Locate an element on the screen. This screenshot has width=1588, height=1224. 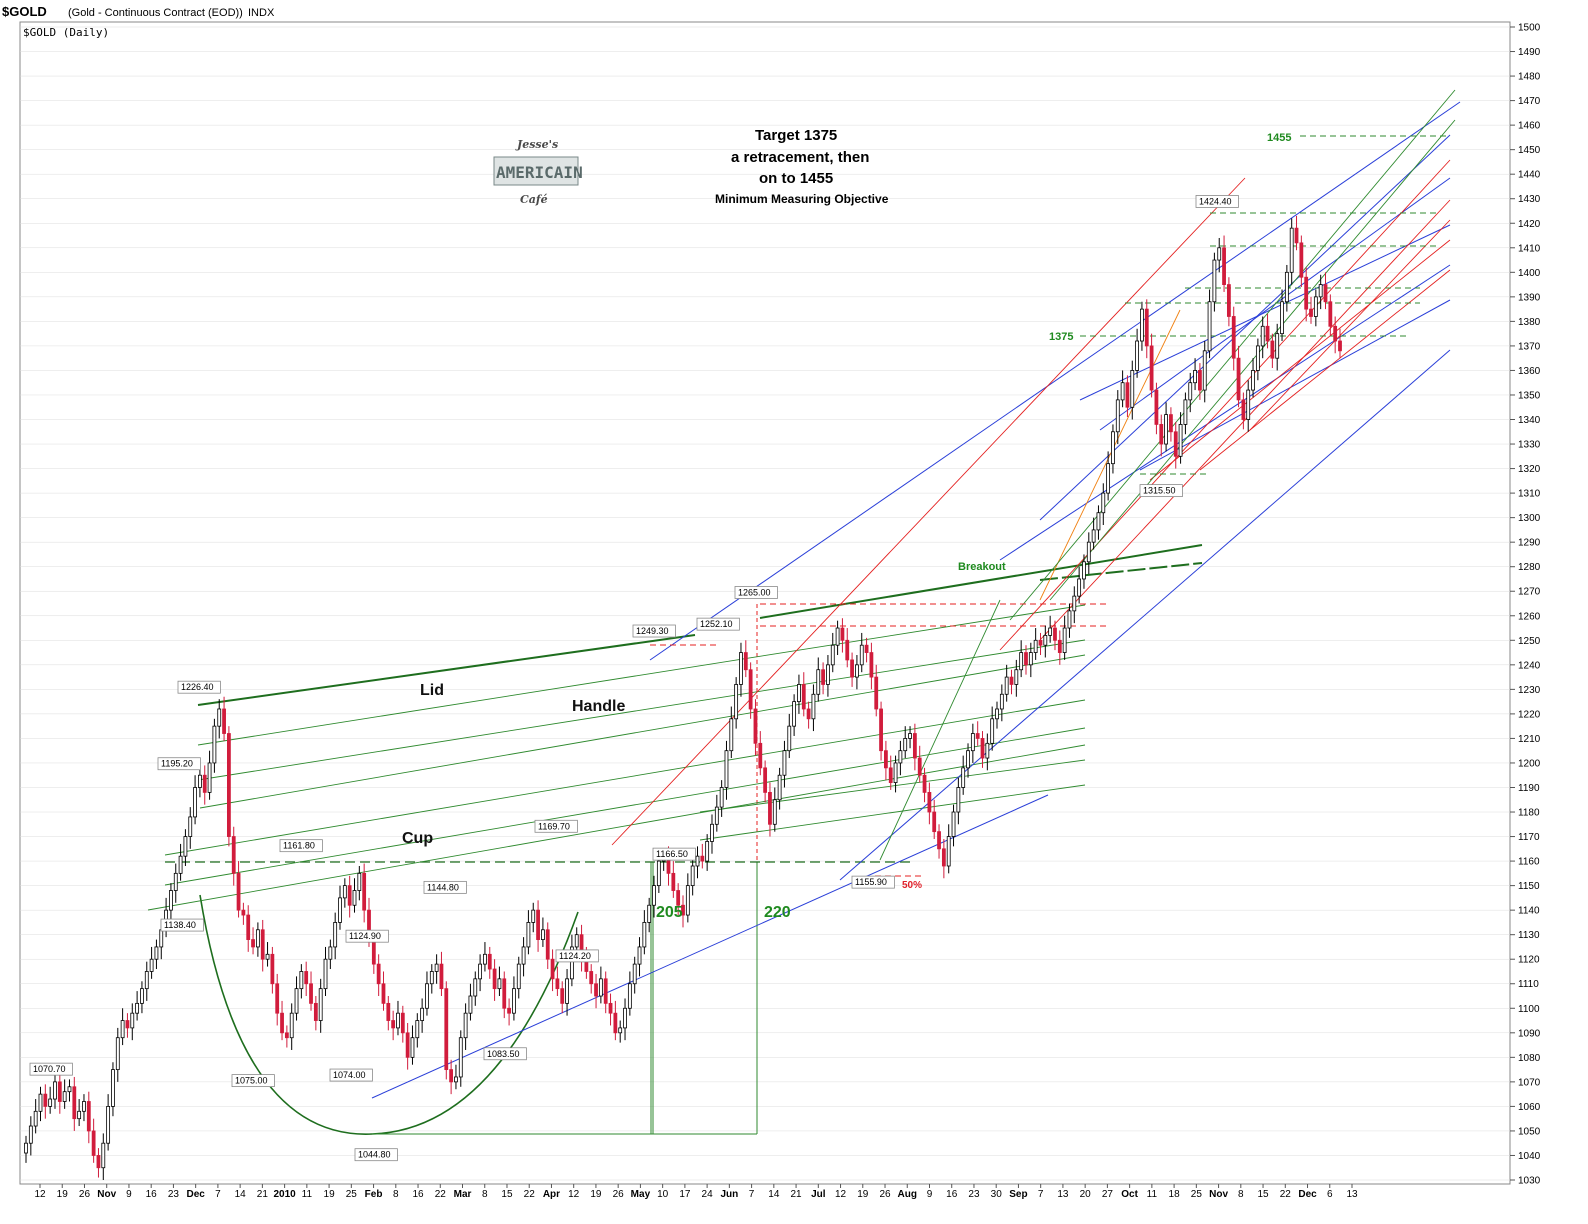
x-tick-label: 20 is located at coordinates (1086, 1194).